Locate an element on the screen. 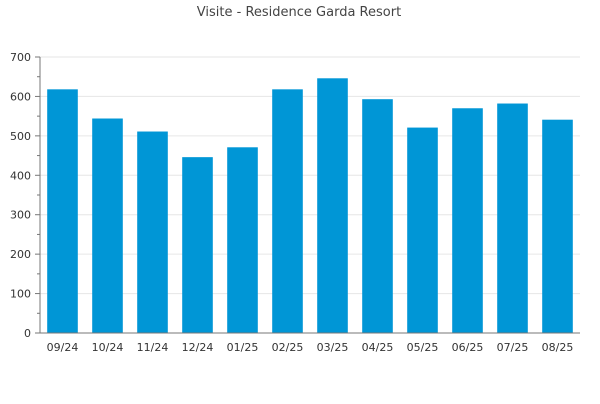 The width and height of the screenshot is (600, 404). x-tick-label: 05/25 is located at coordinates (423, 347).